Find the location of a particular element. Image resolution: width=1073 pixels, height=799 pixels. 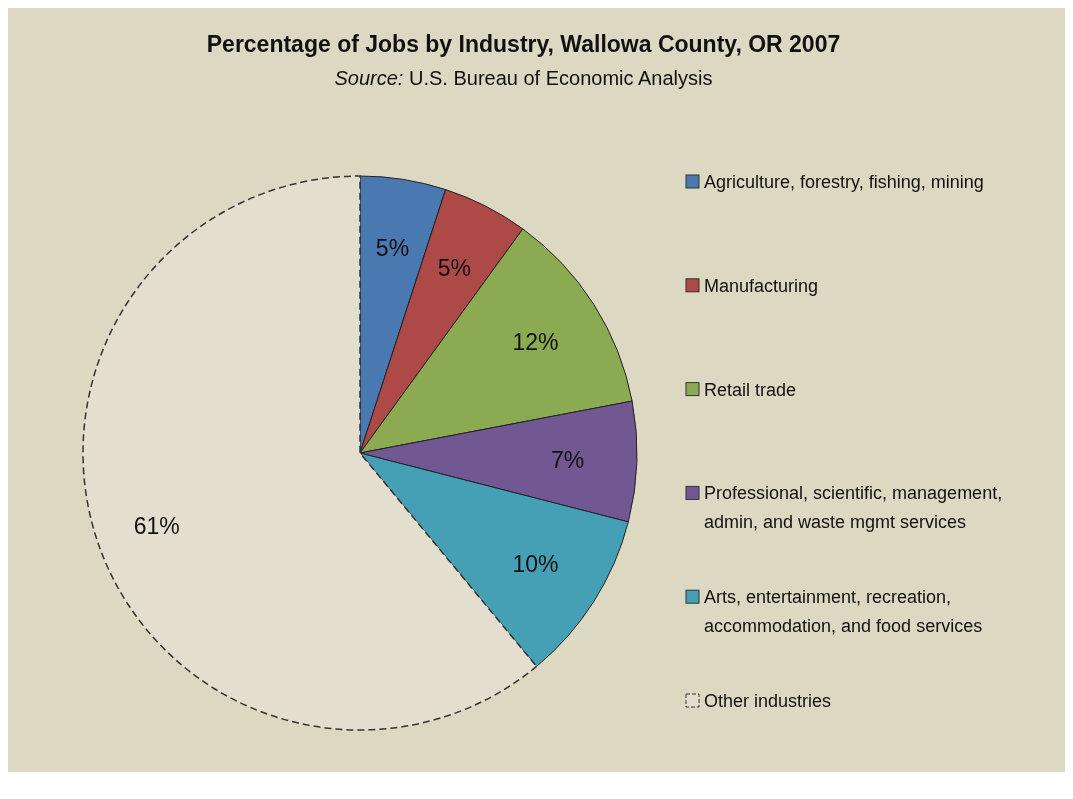

chart-title: Percentage of Jobs by Industry, Wallowa County, OR 2007 is located at coordinates (523, 44).